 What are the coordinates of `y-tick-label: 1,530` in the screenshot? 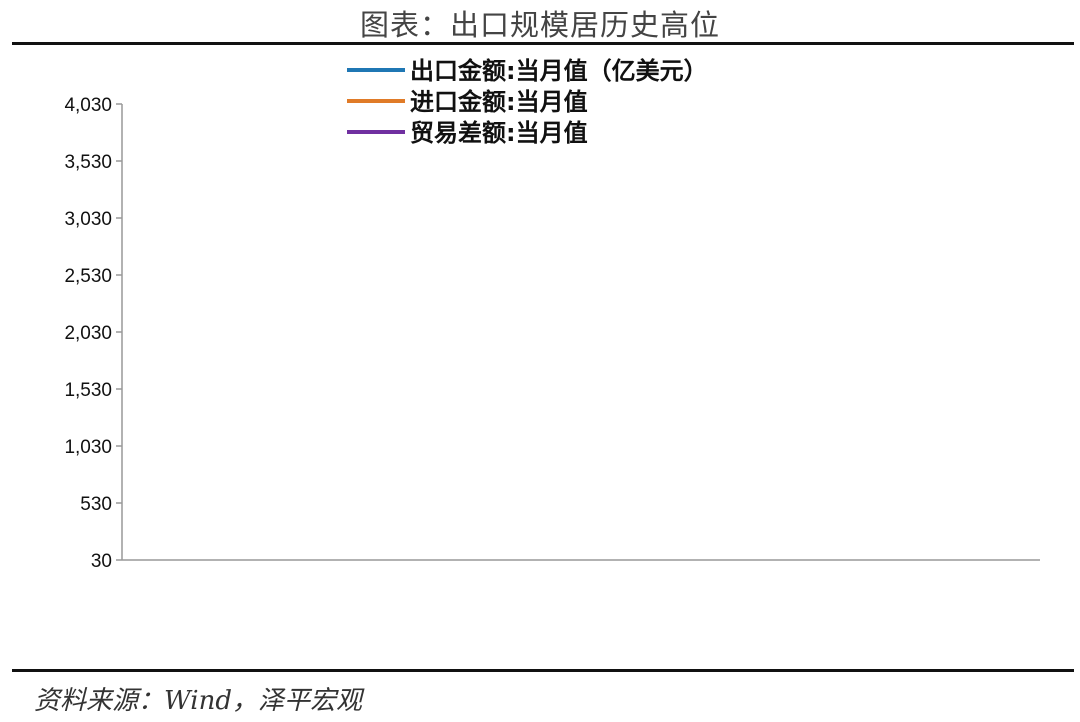 It's located at (88, 390).